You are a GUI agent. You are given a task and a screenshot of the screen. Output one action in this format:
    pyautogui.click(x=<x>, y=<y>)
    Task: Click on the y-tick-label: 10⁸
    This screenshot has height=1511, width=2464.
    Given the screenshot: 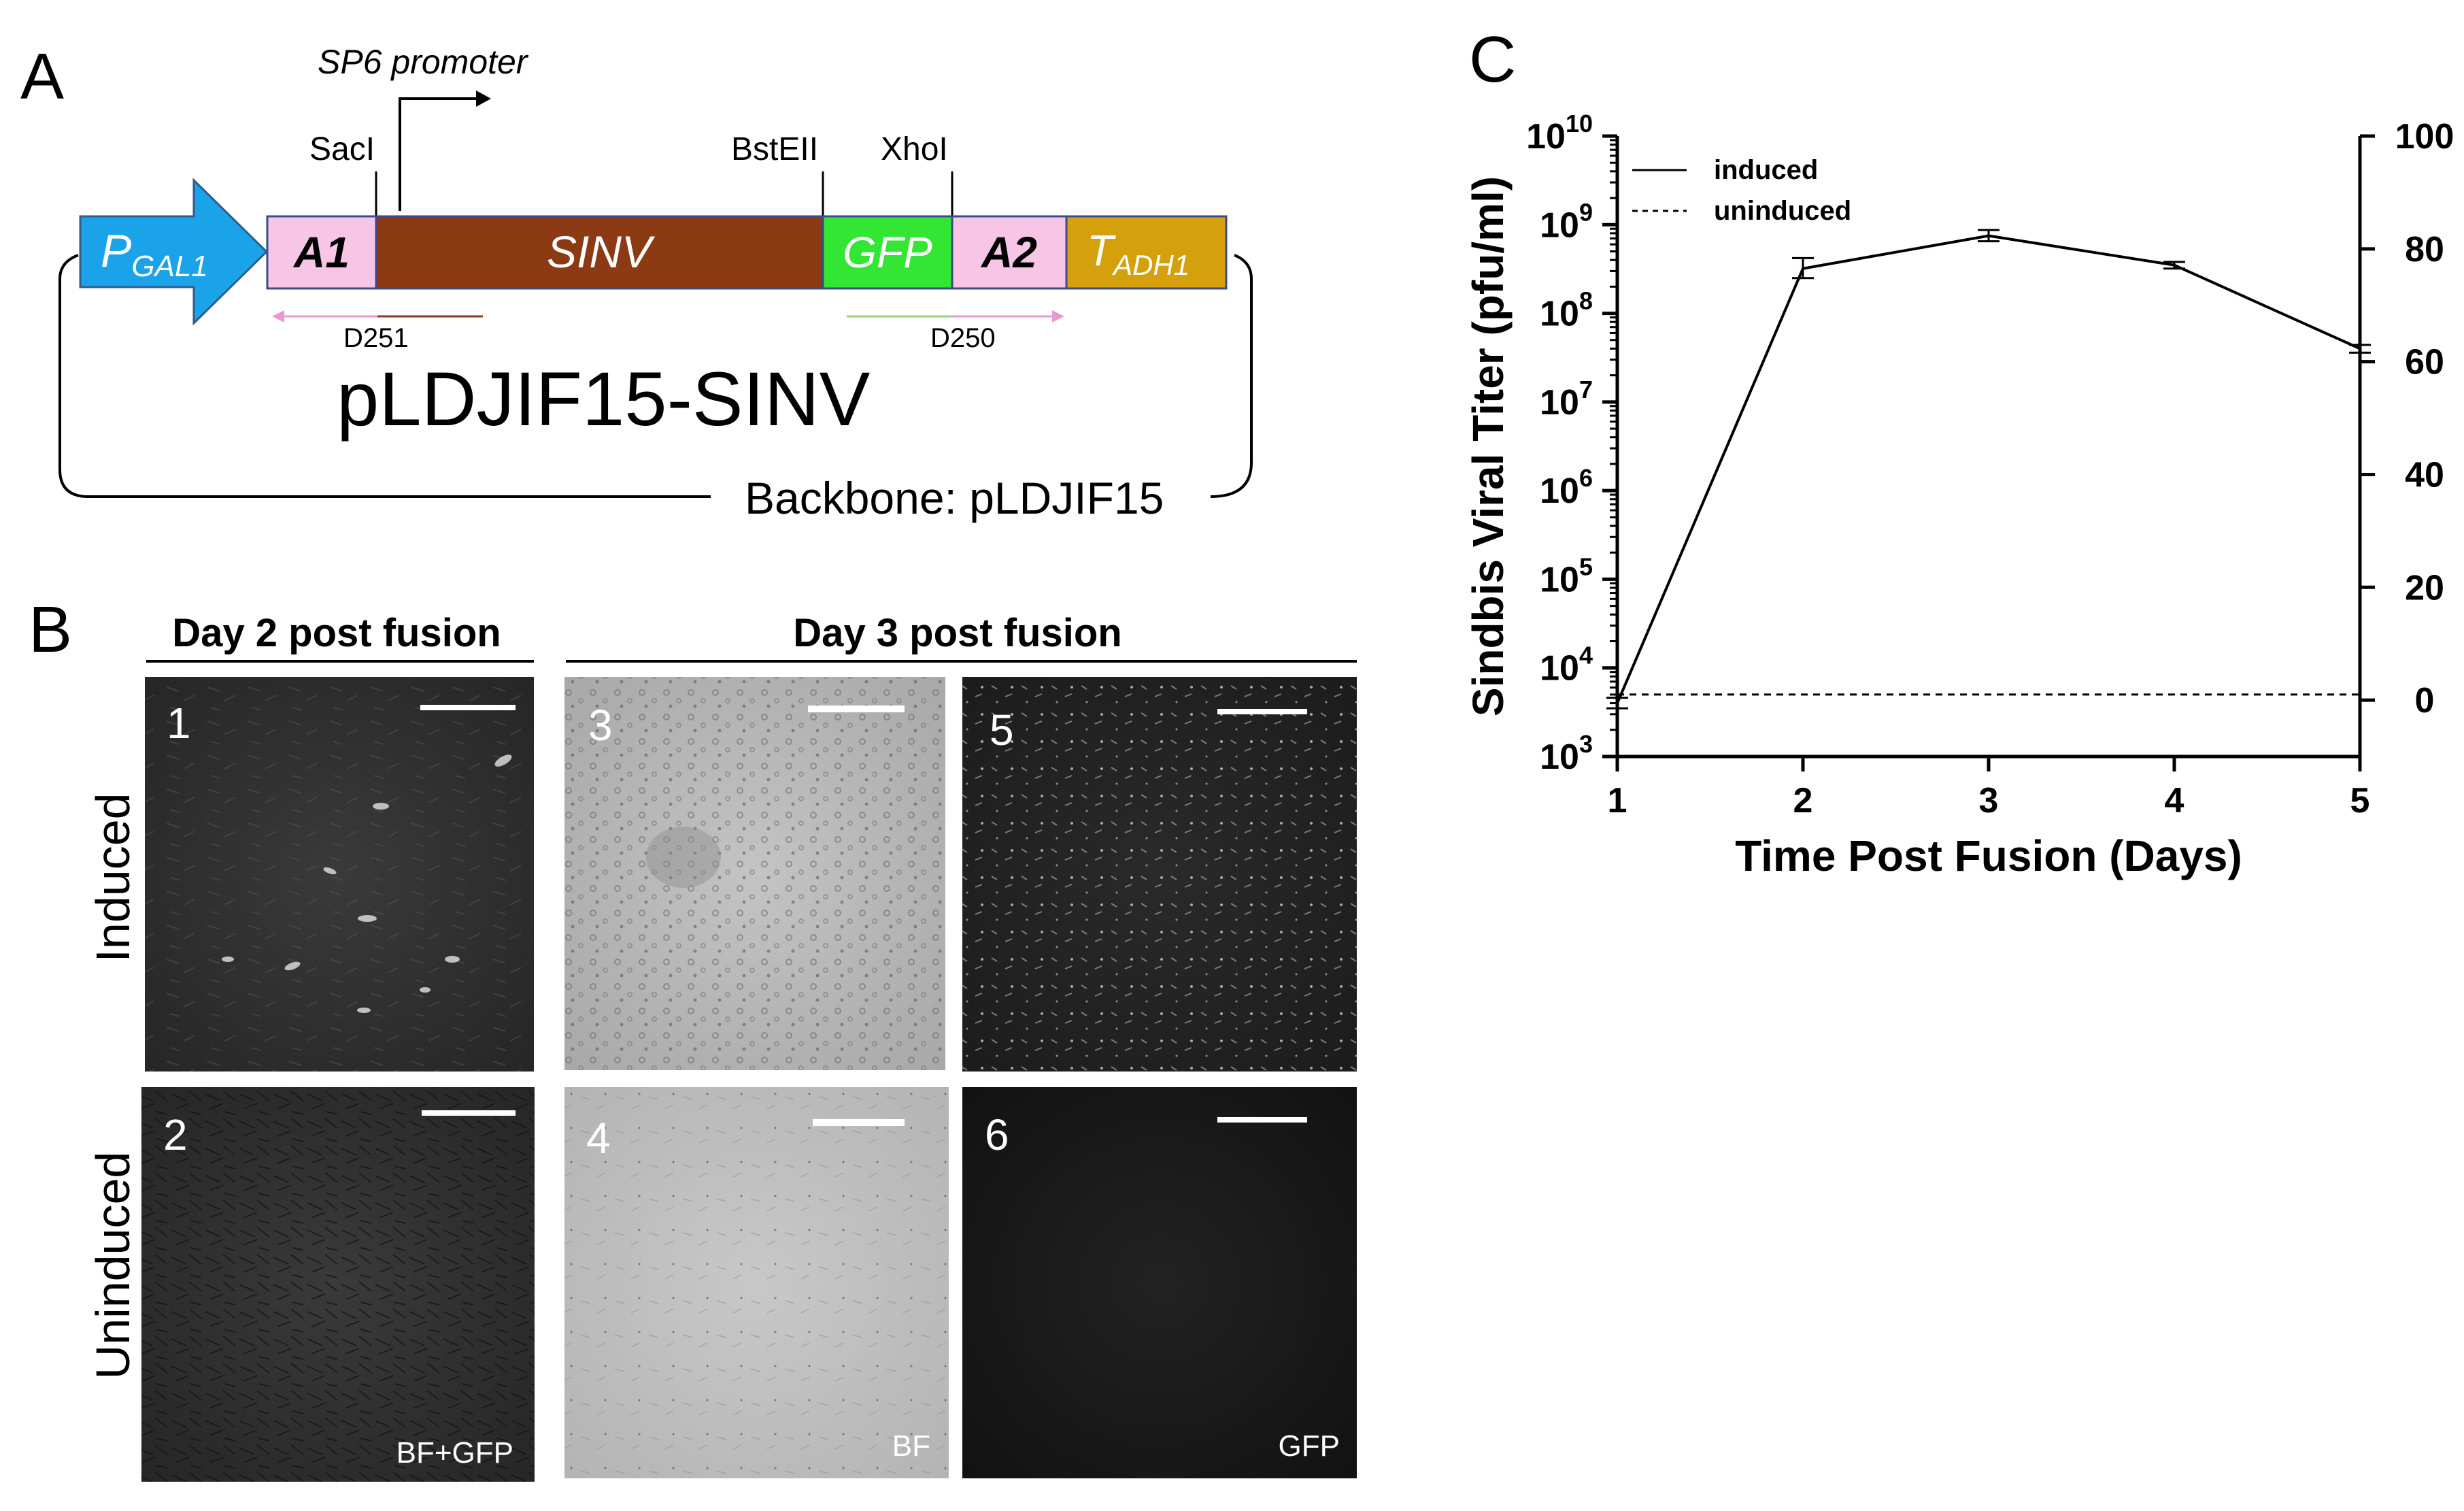 What is the action you would take?
    pyautogui.click(x=1566, y=310)
    